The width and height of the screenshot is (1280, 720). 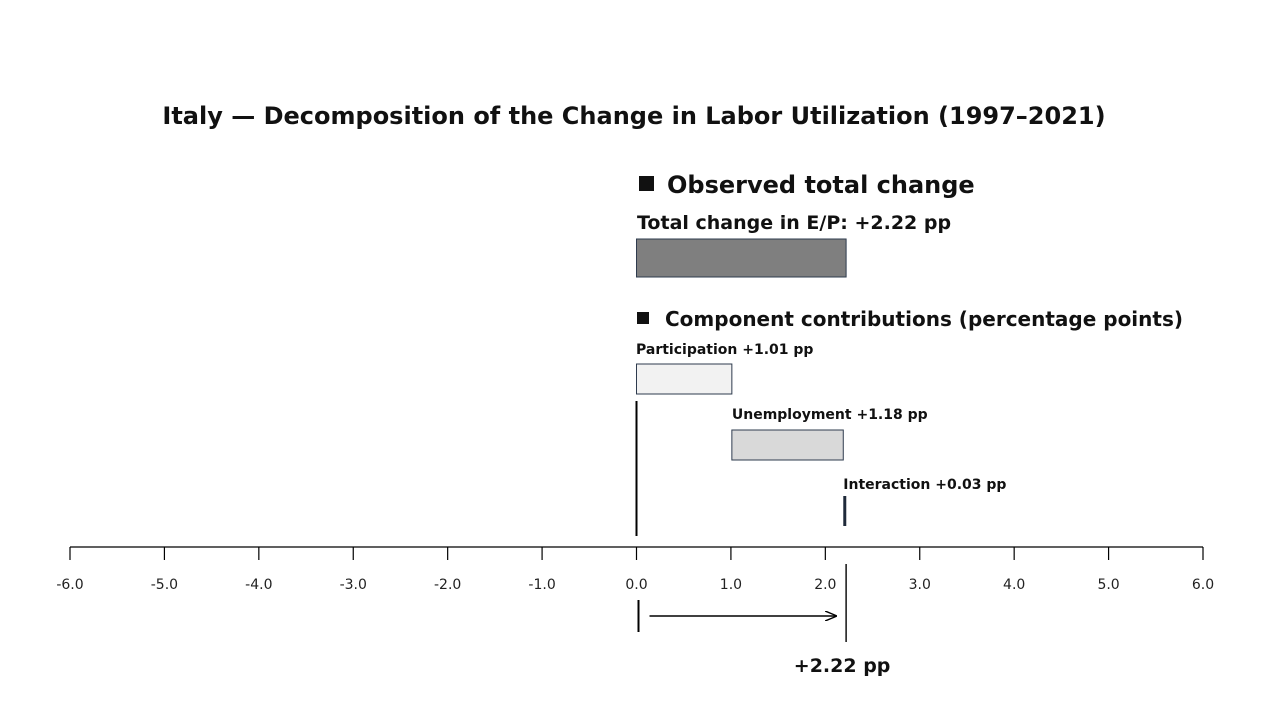 I want to click on total-change-annotation: +2.22 pp, so click(x=842, y=666).